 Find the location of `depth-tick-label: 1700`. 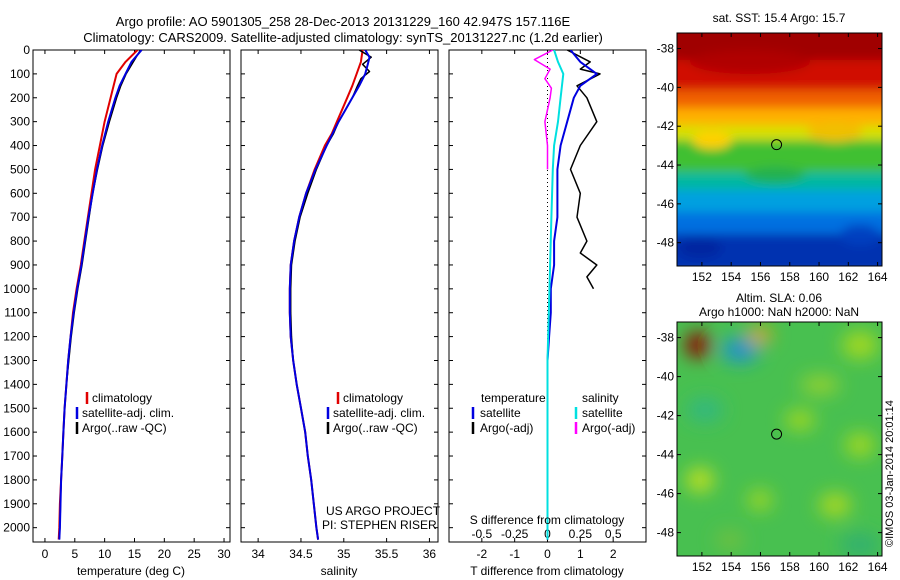

depth-tick-label: 1700 is located at coordinates (16, 456).